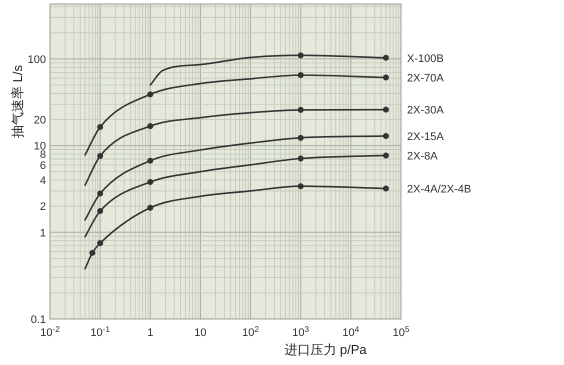 Image resolution: width=564 pixels, height=365 pixels. Describe the element at coordinates (251, 331) in the screenshot. I see `x-tick-label: 10$^{2}$` at that location.